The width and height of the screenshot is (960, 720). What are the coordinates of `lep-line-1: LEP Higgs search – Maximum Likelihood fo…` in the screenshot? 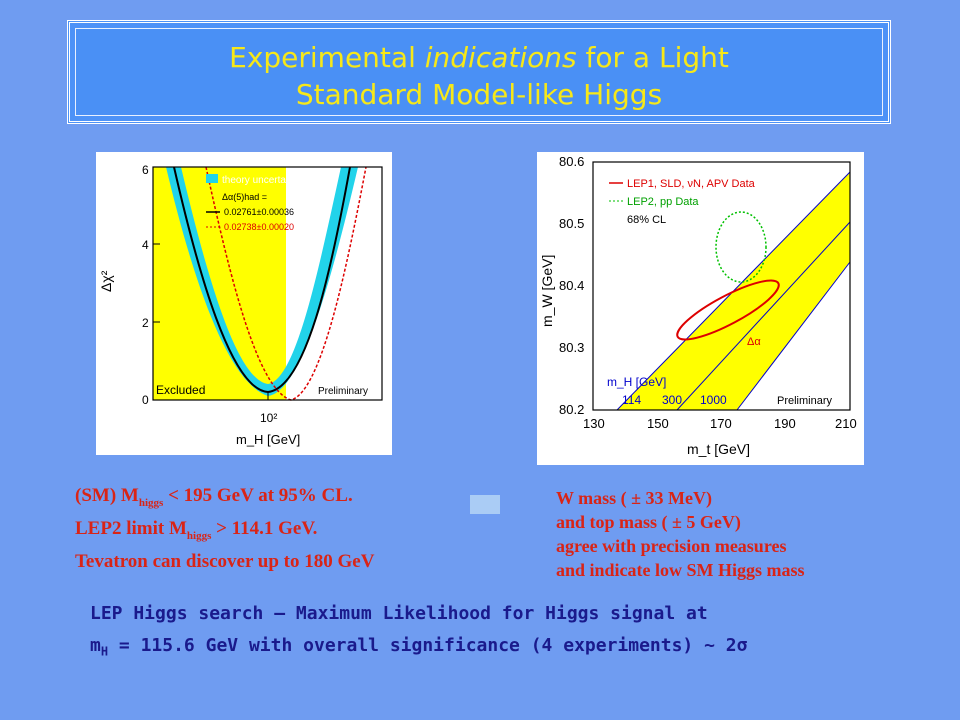 It's located at (418, 614).